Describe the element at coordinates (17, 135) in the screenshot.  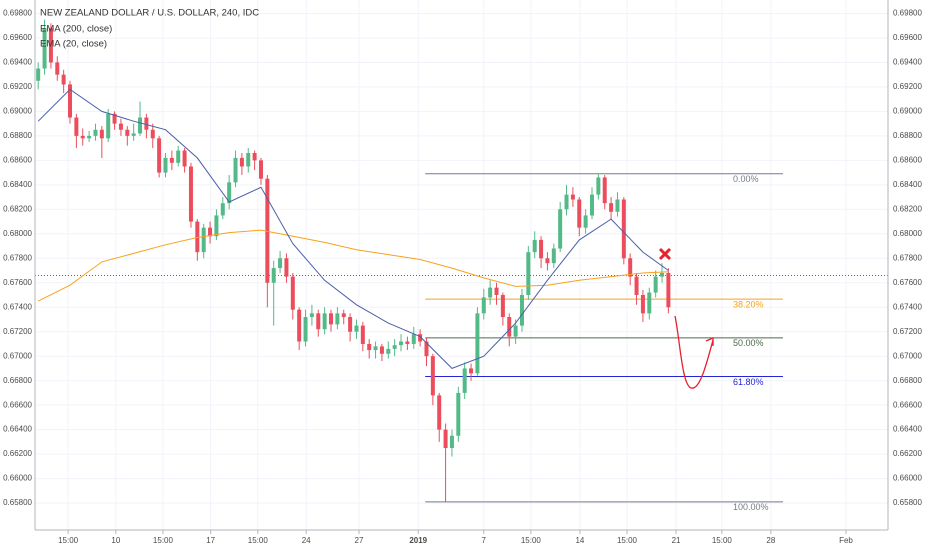
I see `y-tick-label: 0.68800` at that location.